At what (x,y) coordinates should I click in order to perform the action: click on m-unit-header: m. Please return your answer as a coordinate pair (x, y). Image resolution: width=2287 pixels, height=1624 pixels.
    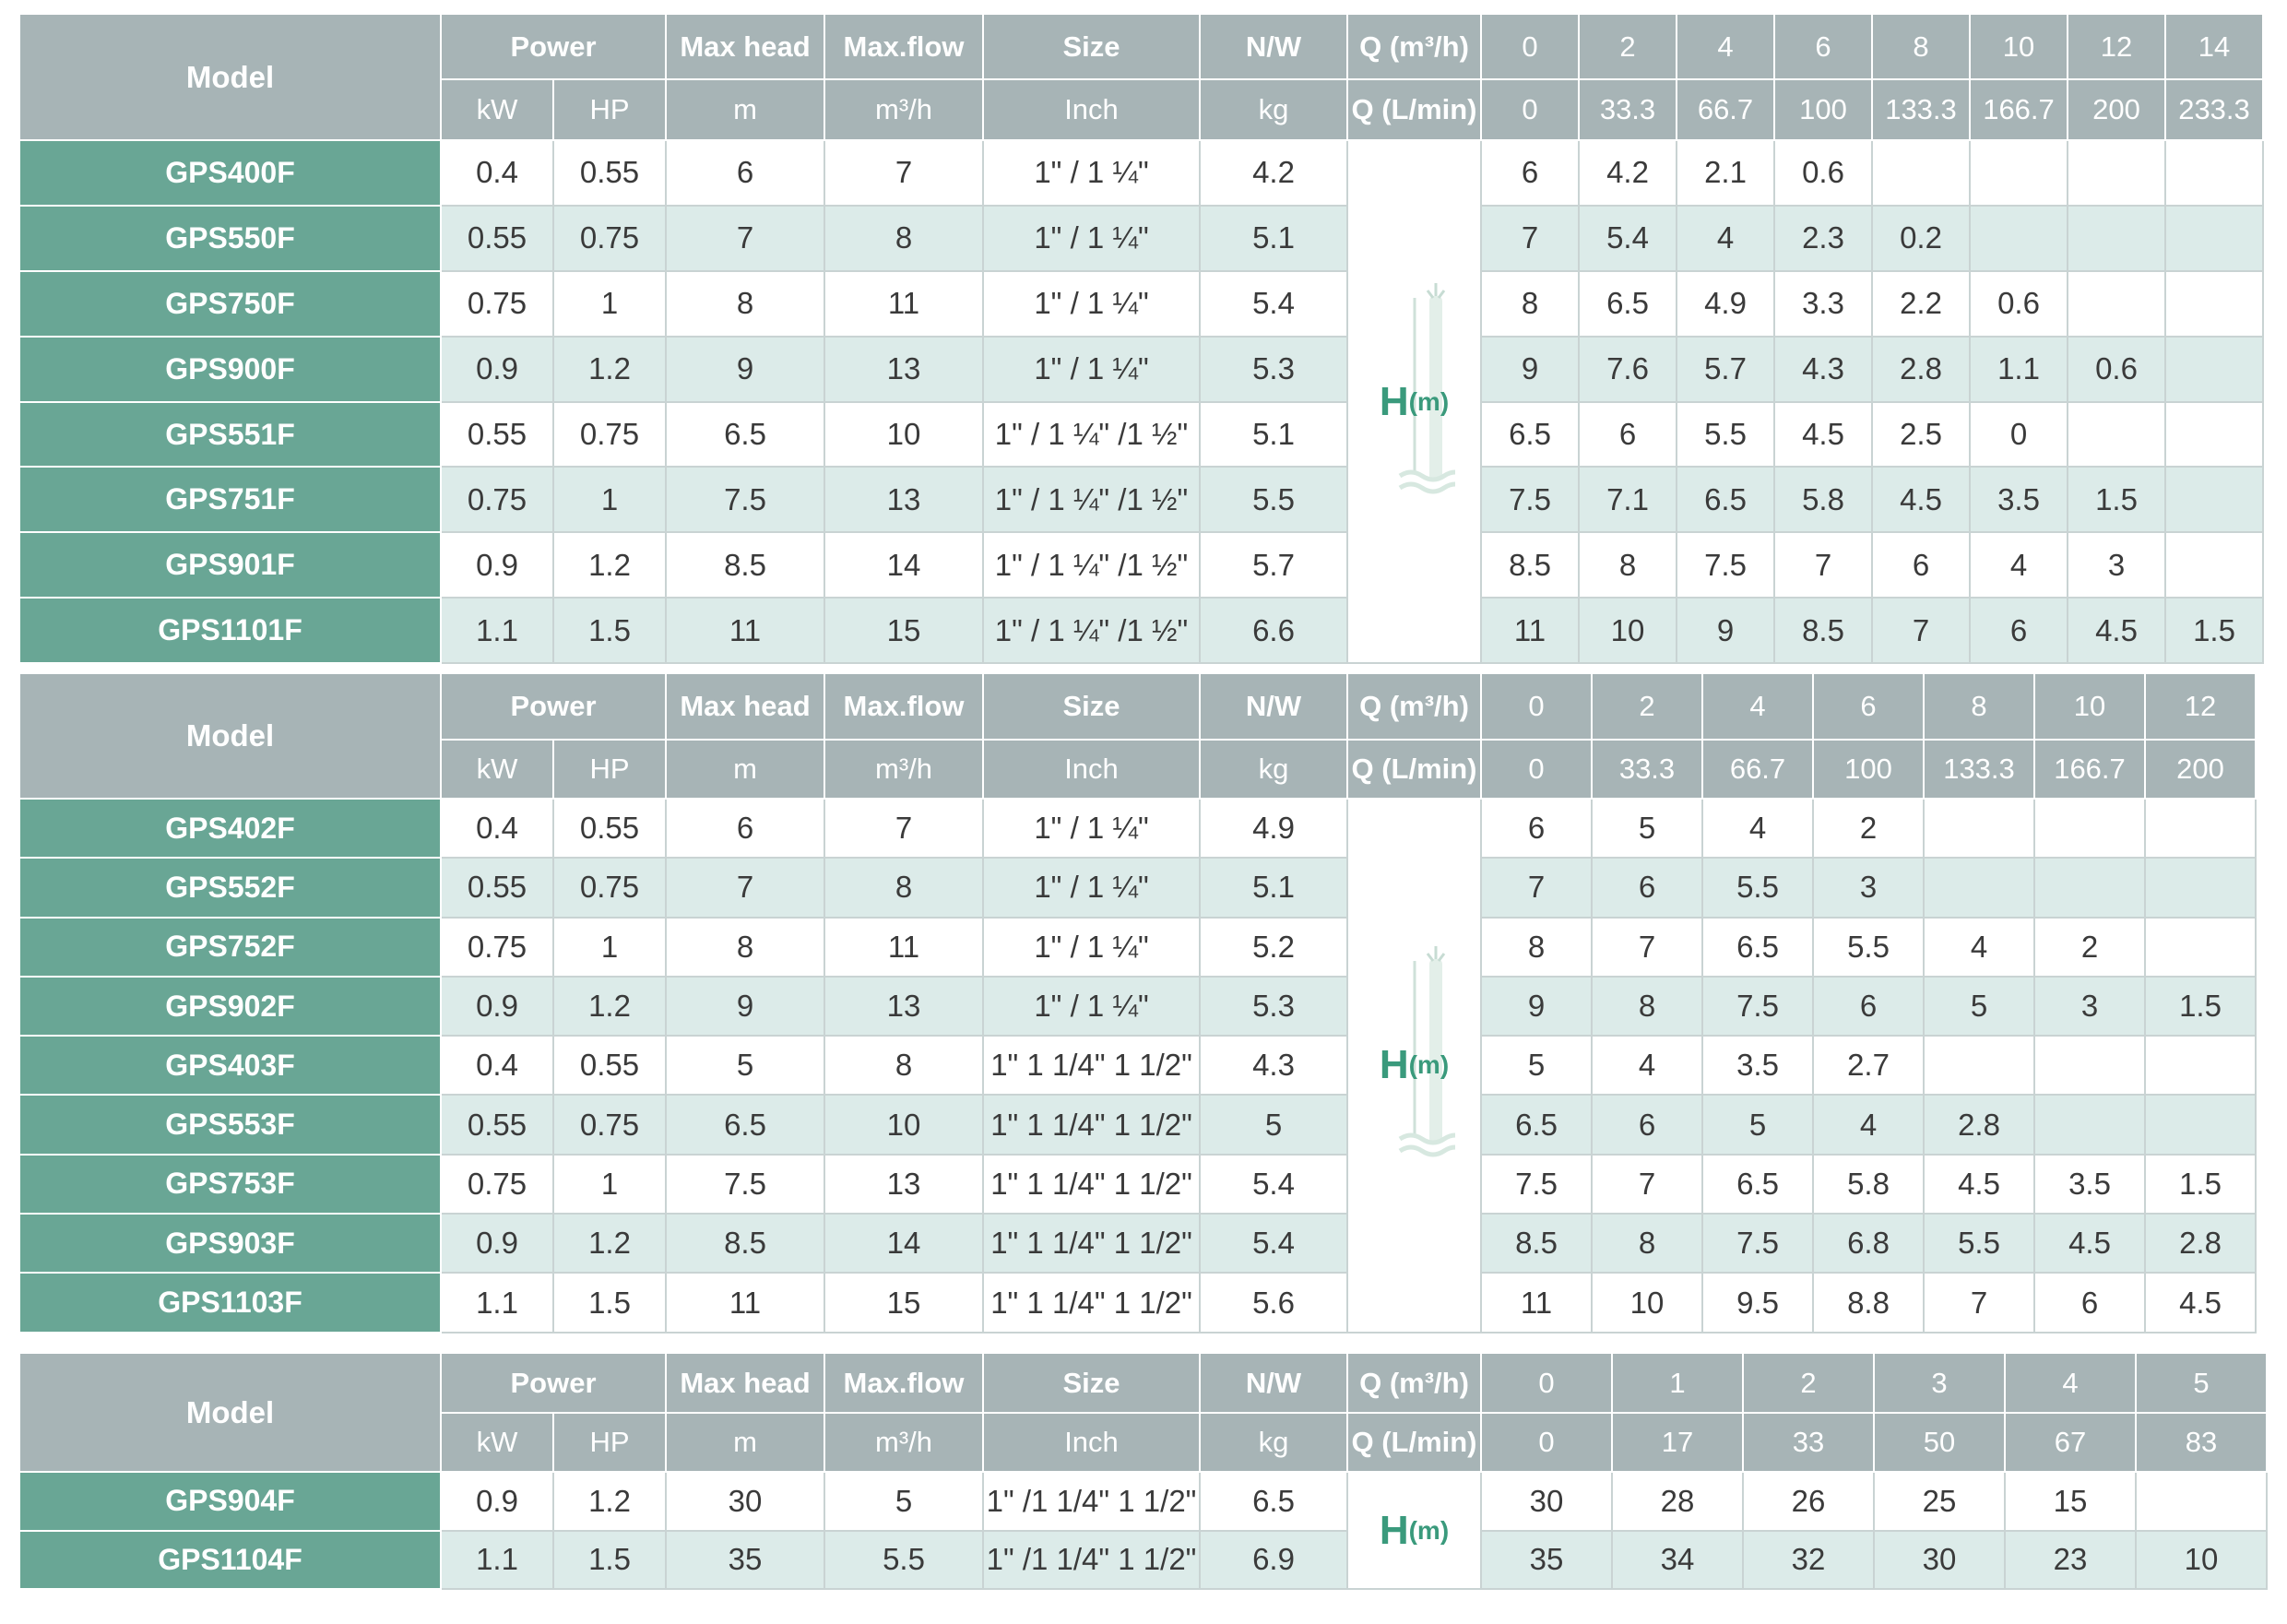
    Looking at the image, I should click on (745, 110).